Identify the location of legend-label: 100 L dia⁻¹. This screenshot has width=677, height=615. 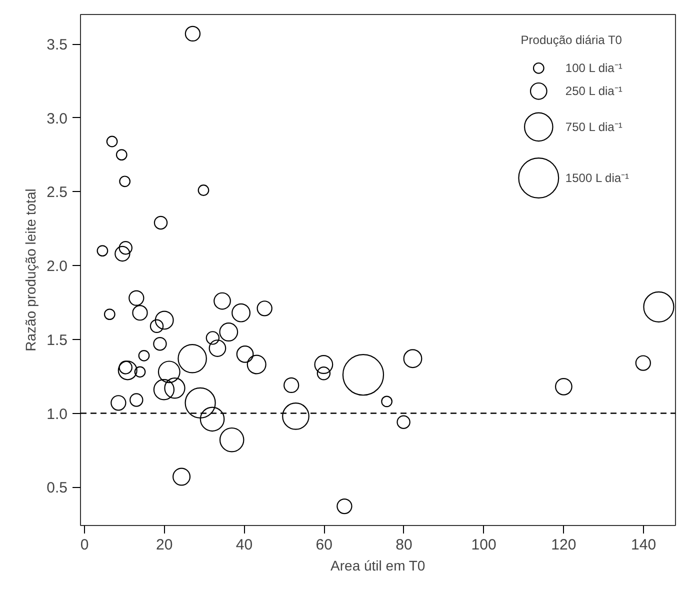
(593, 68).